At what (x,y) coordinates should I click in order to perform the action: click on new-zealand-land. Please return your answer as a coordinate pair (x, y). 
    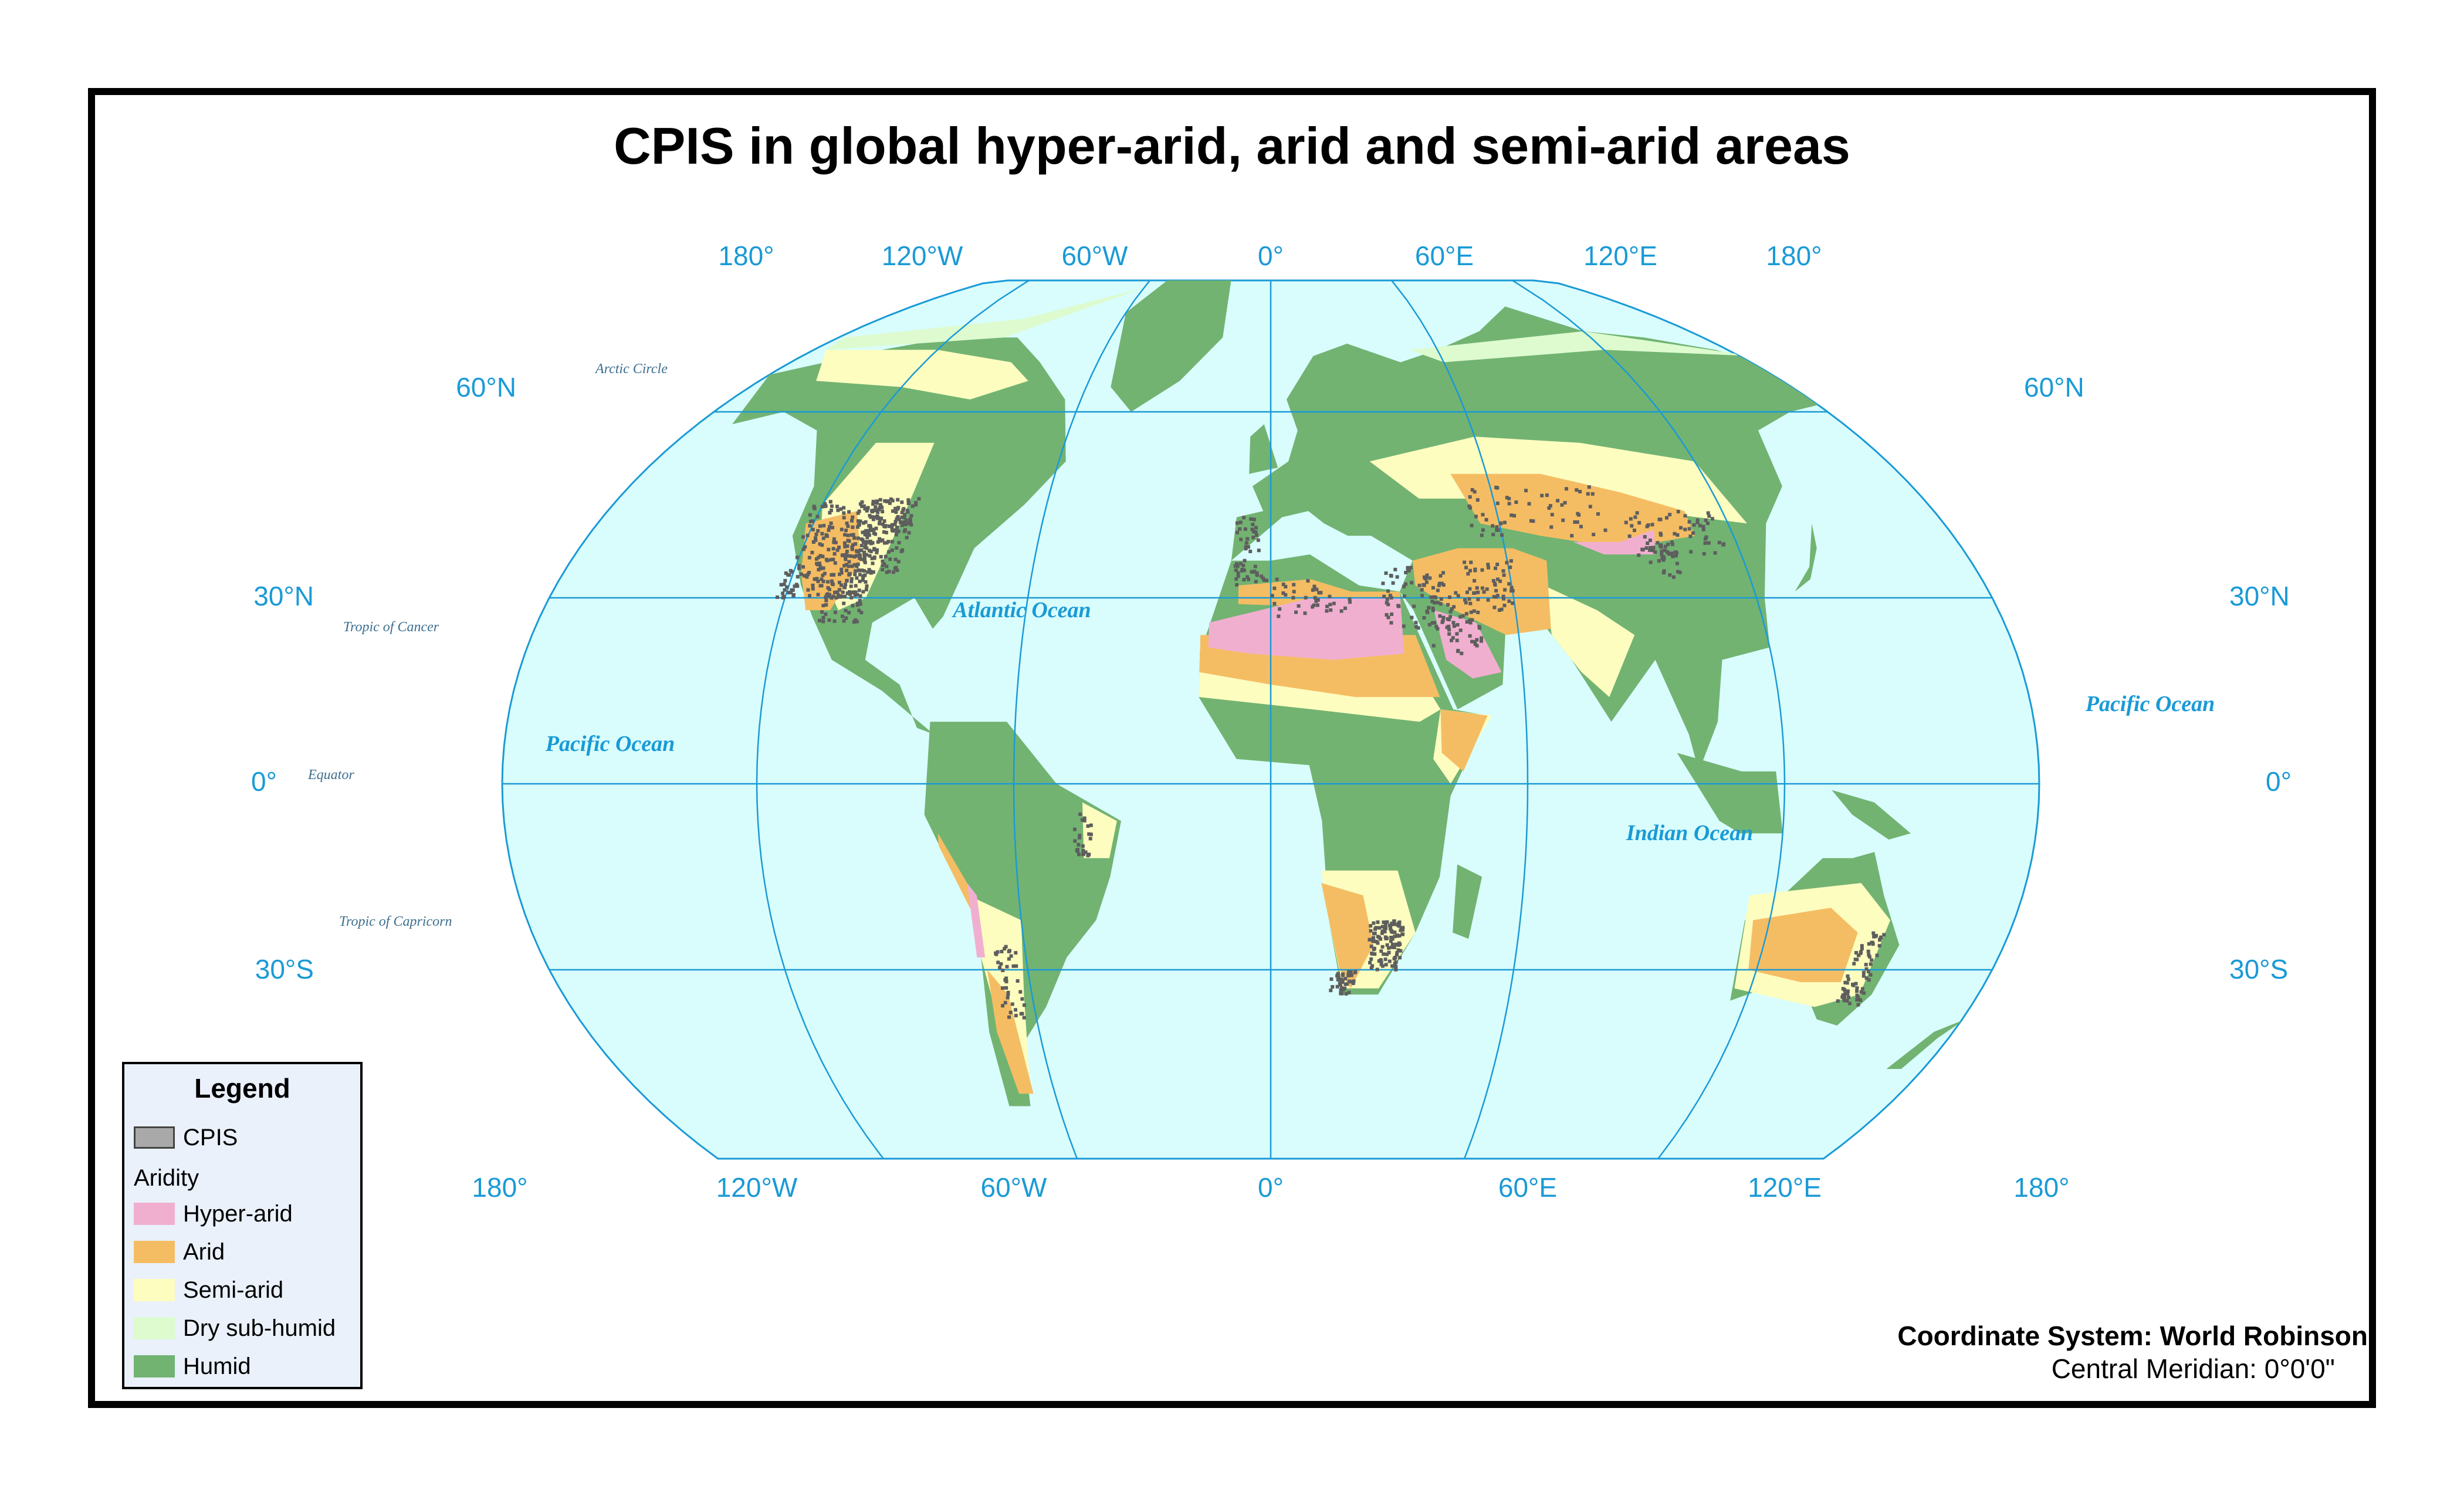
    Looking at the image, I should click on (1926, 1044).